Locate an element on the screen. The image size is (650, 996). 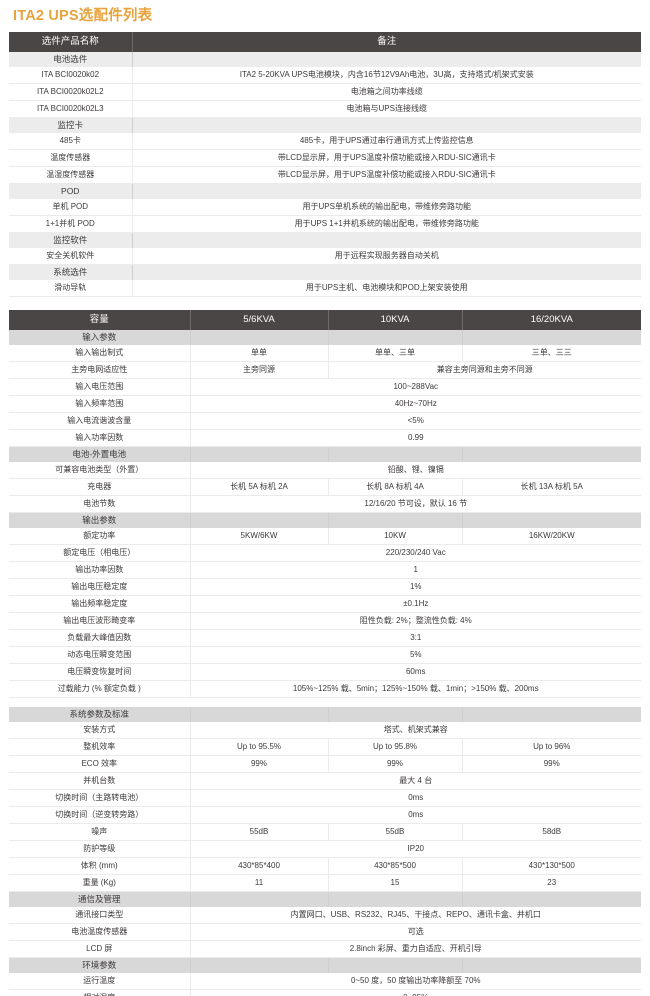
row-value-span: 铅酸、锂、镍镉 is located at coordinates (415, 470).